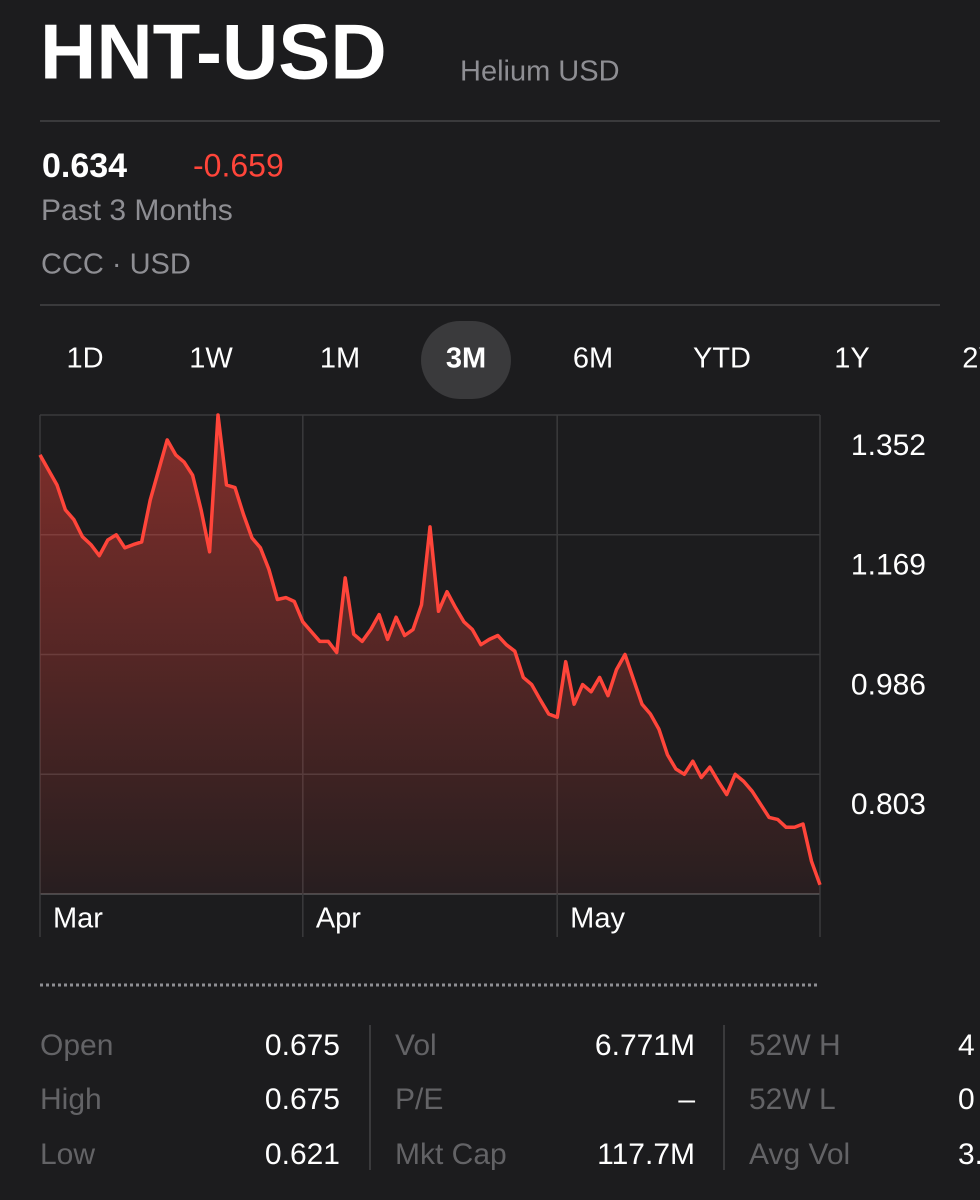 Image resolution: width=980 pixels, height=1200 pixels. What do you see at coordinates (646, 1154) in the screenshot?
I see `stat-value: 117.7M` at bounding box center [646, 1154].